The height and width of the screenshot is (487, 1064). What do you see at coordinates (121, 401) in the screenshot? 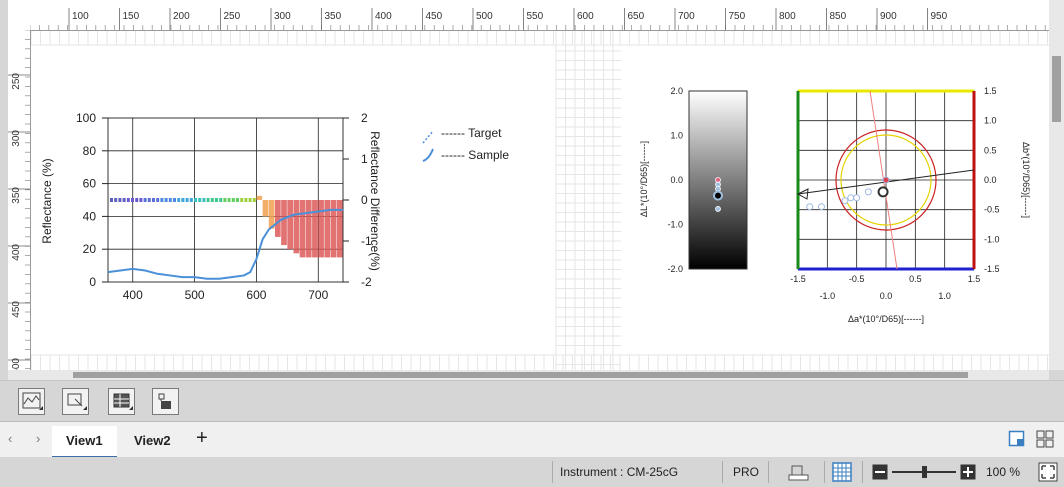
I see `table-button` at bounding box center [121, 401].